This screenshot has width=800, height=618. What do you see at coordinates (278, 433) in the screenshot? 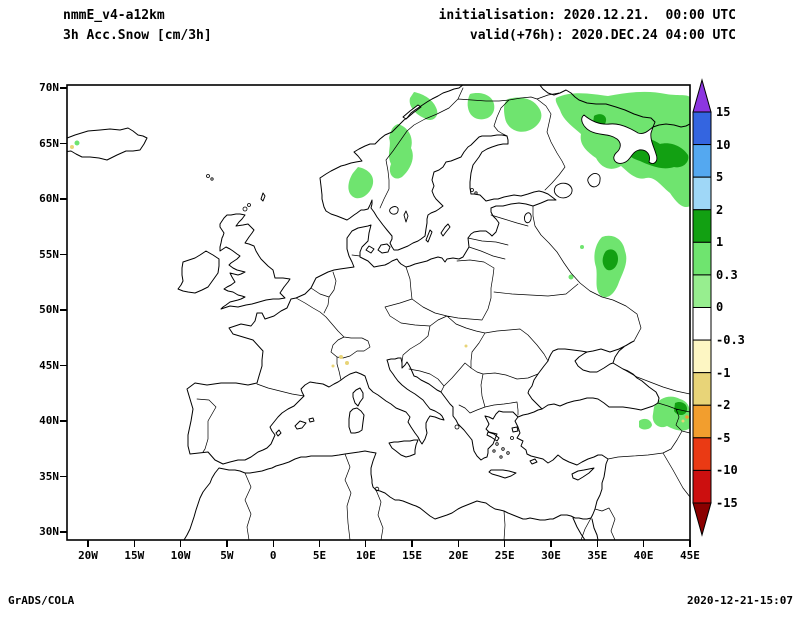
I see `ibiza` at bounding box center [278, 433].